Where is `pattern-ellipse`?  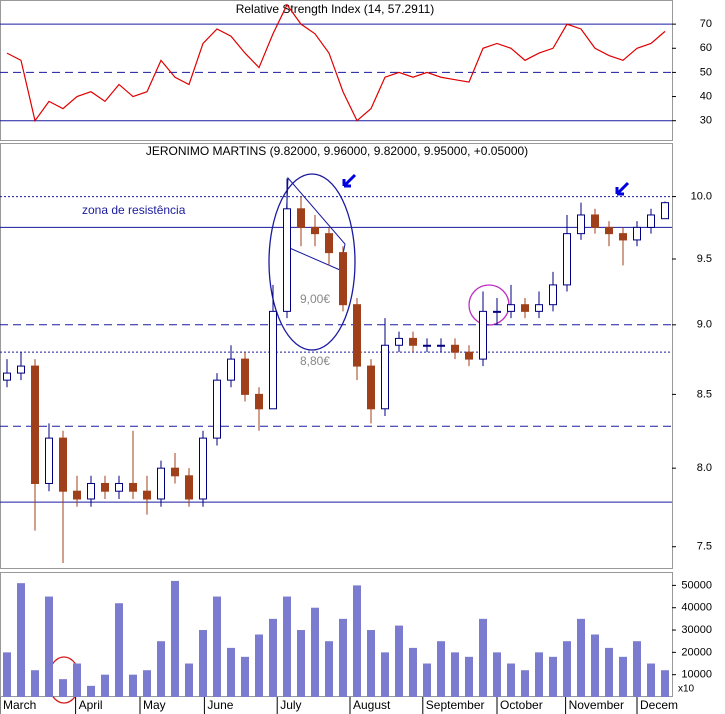 pattern-ellipse is located at coordinates (312, 262).